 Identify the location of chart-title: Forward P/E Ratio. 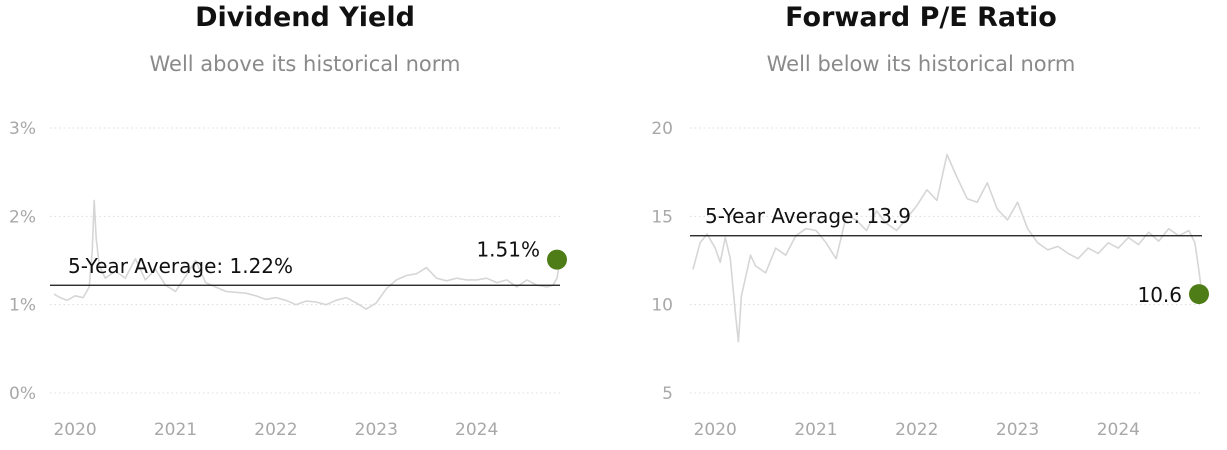
(921, 17).